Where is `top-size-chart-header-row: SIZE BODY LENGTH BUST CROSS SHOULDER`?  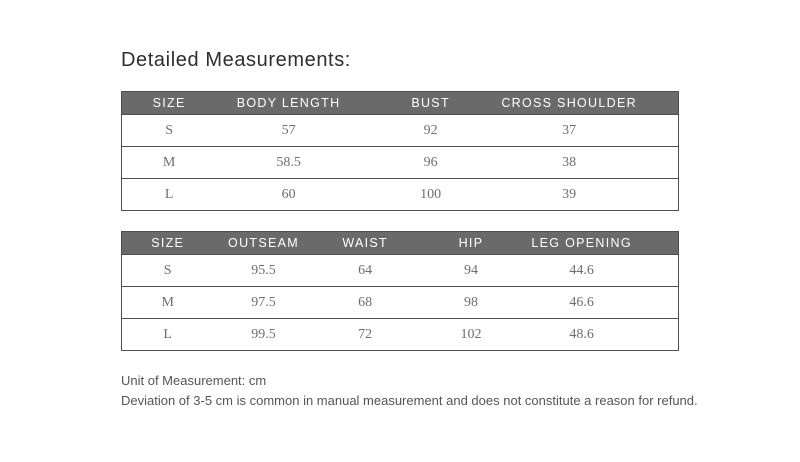
top-size-chart-header-row: SIZE BODY LENGTH BUST CROSS SHOULDER is located at coordinates (400, 103).